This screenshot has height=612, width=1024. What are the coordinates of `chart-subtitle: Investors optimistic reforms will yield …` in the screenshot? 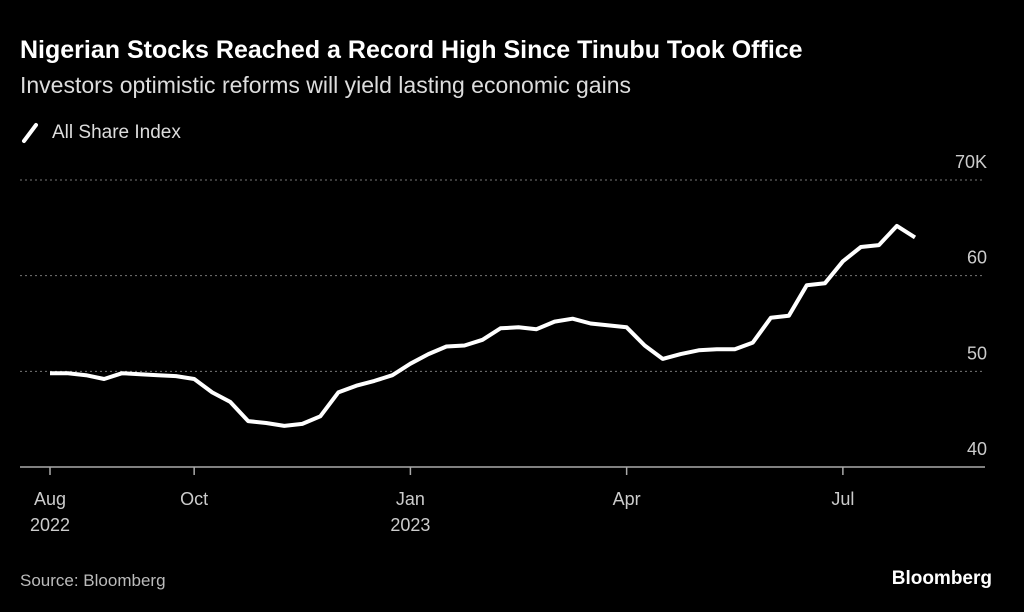 It's located at (325, 85).